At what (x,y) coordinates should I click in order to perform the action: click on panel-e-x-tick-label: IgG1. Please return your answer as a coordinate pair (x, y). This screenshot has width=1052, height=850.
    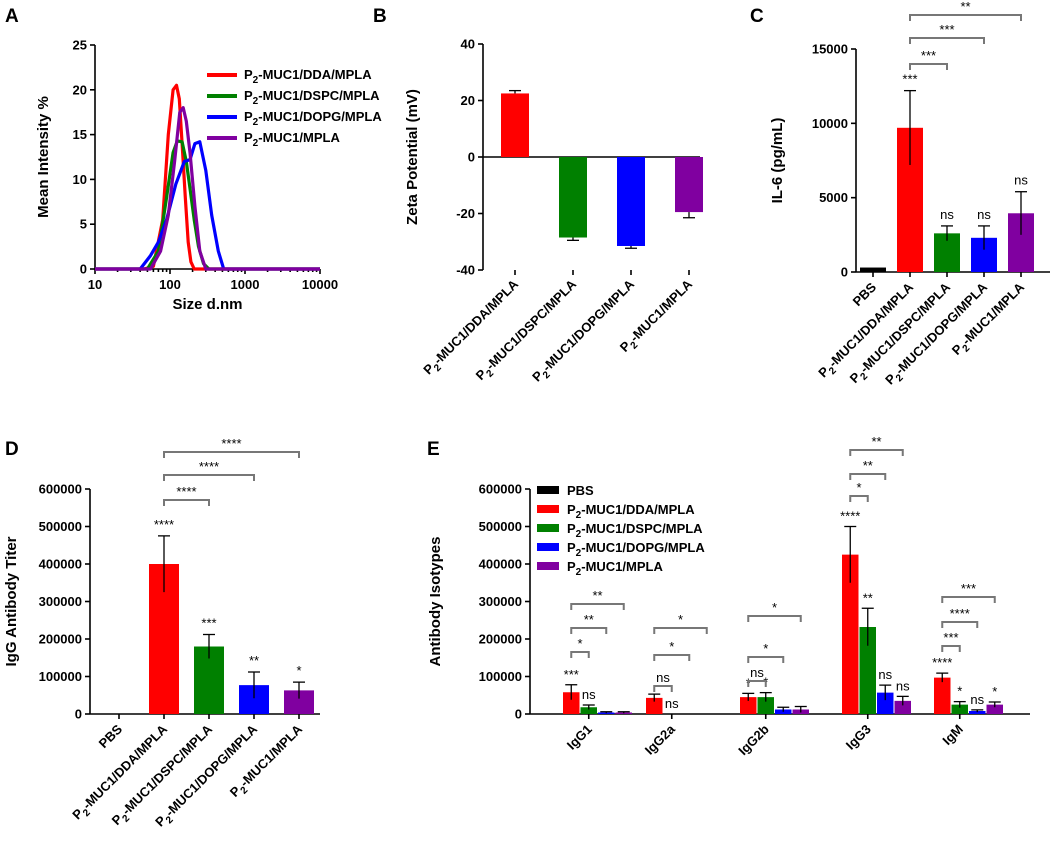
    Looking at the image, I should click on (579, 737).